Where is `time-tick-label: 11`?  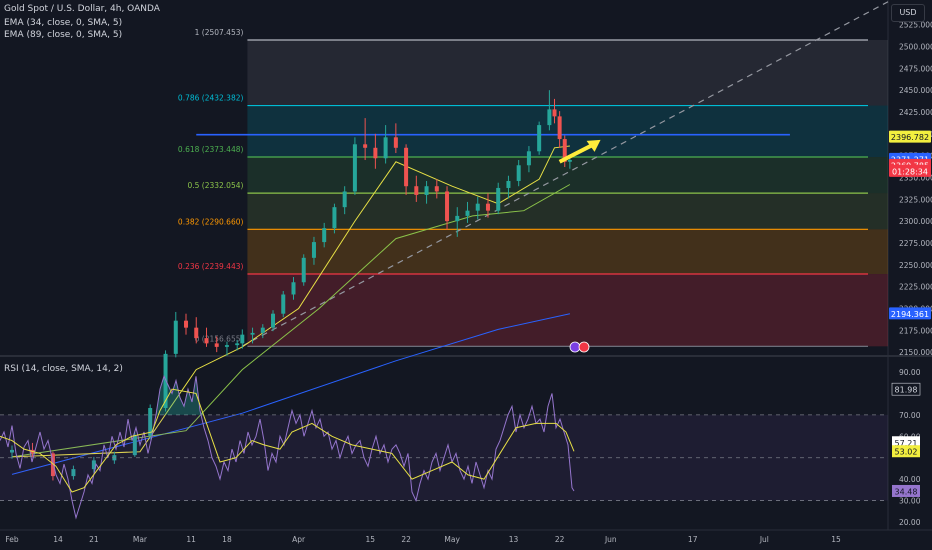 time-tick-label: 11 is located at coordinates (191, 539).